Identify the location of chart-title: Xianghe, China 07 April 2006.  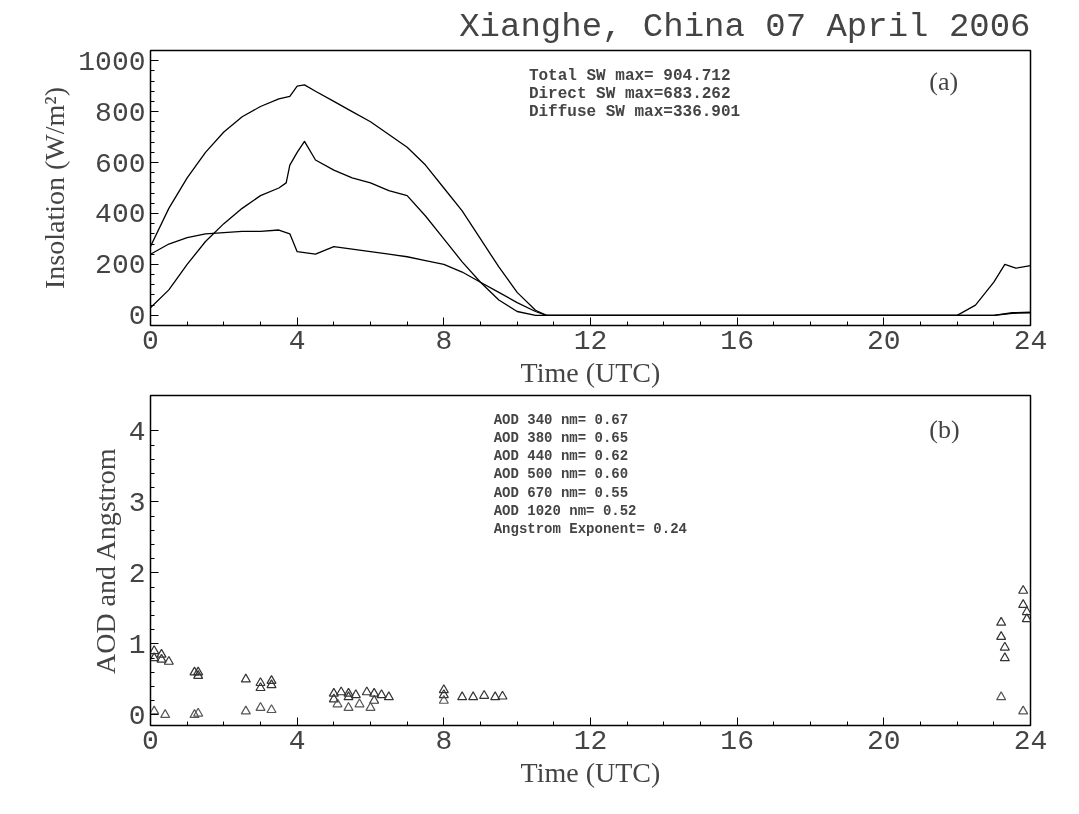
(745, 26).